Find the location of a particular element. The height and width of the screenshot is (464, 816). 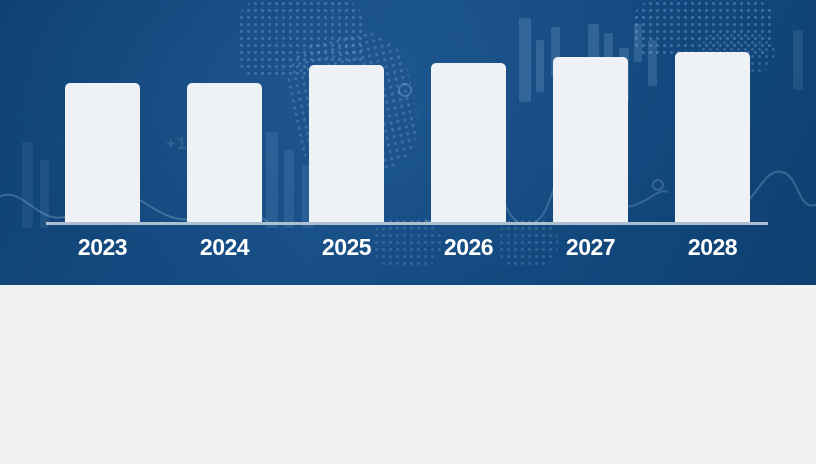

bar-2028 is located at coordinates (712, 137).